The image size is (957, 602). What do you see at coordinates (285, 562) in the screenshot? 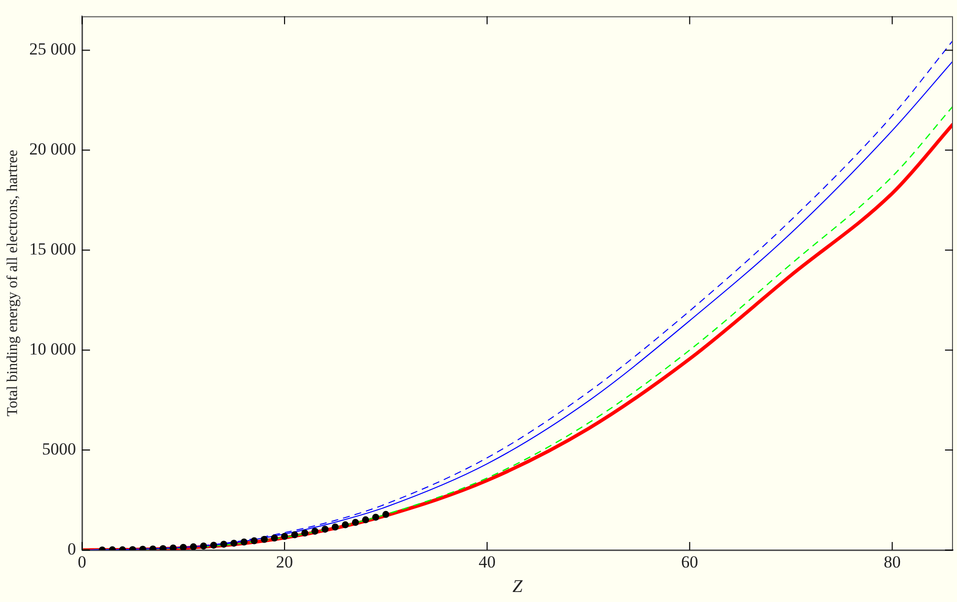
I see `x-tick-label: 20` at bounding box center [285, 562].